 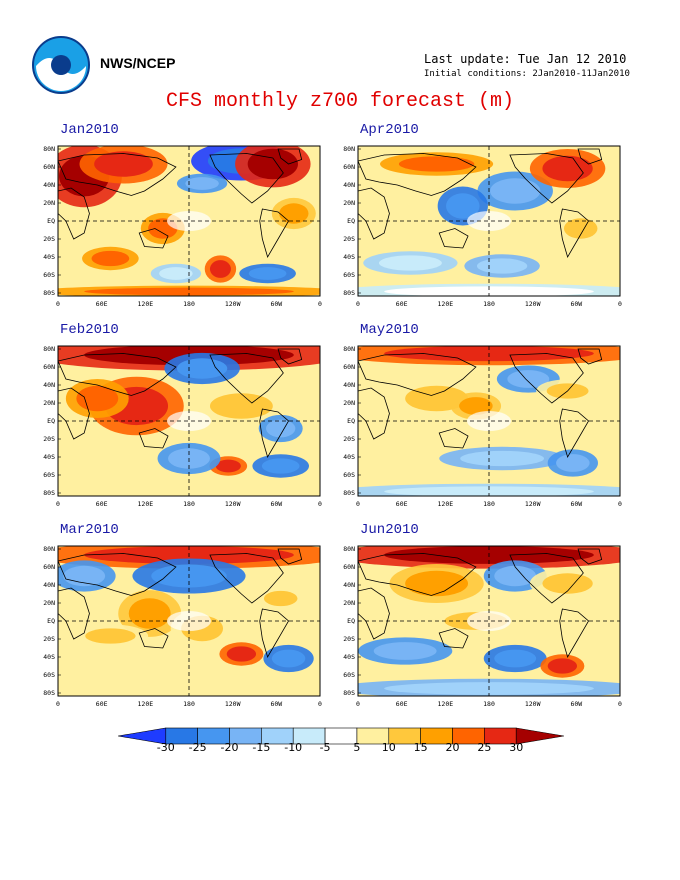 What do you see at coordinates (138, 63) in the screenshot?
I see `agency-label: NWS/NCEP` at bounding box center [138, 63].